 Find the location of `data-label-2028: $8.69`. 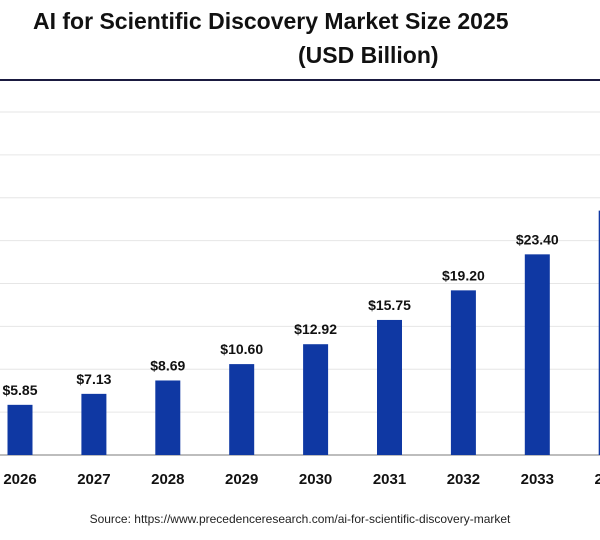

data-label-2028: $8.69 is located at coordinates (167, 365).